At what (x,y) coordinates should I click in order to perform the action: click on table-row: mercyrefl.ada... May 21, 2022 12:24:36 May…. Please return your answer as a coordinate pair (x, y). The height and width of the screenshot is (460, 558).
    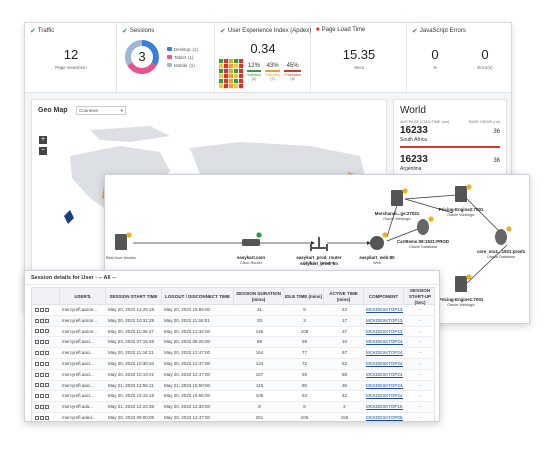
    Looking at the image, I should click on (233, 407).